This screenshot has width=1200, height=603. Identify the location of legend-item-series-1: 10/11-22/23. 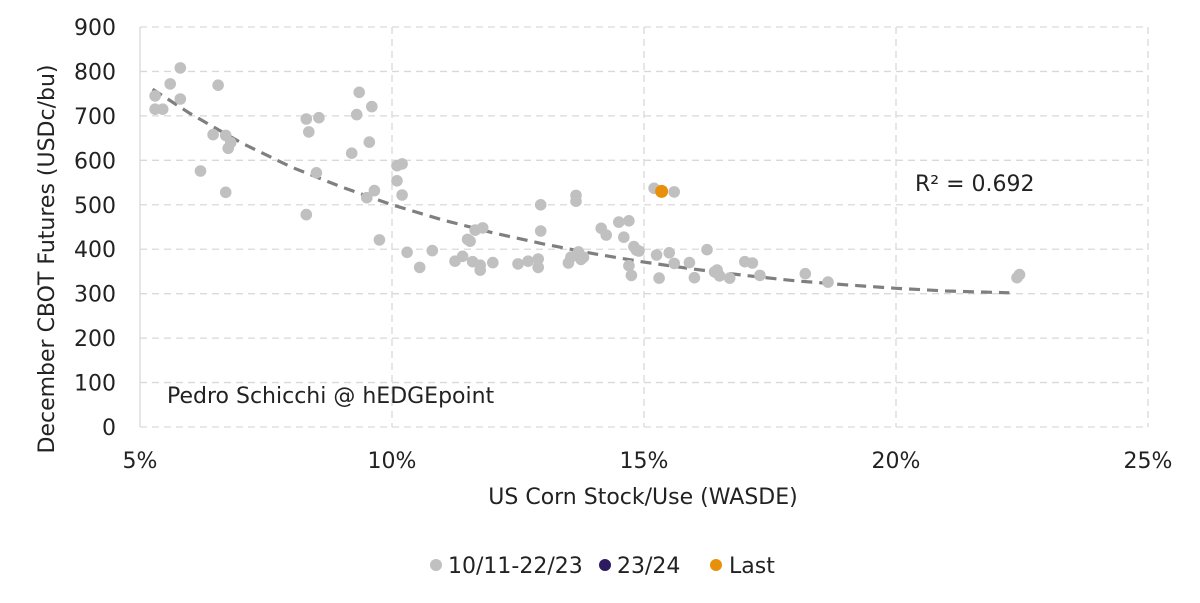
(506, 566).